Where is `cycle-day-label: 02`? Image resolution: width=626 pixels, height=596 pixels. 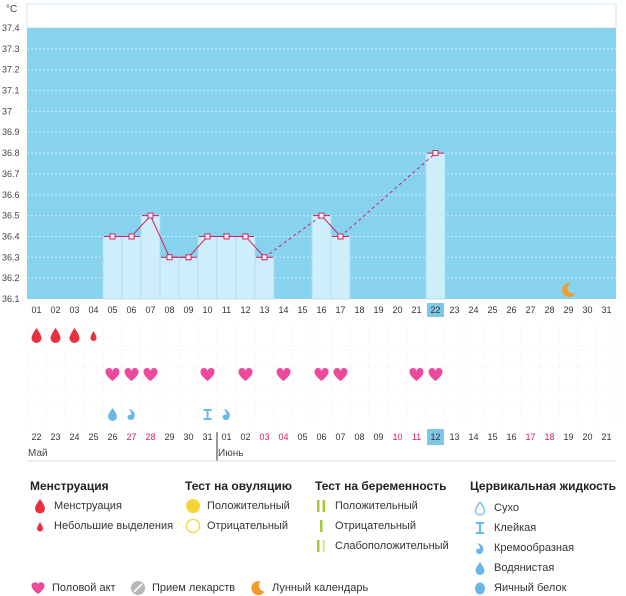 cycle-day-label: 02 is located at coordinates (55, 310).